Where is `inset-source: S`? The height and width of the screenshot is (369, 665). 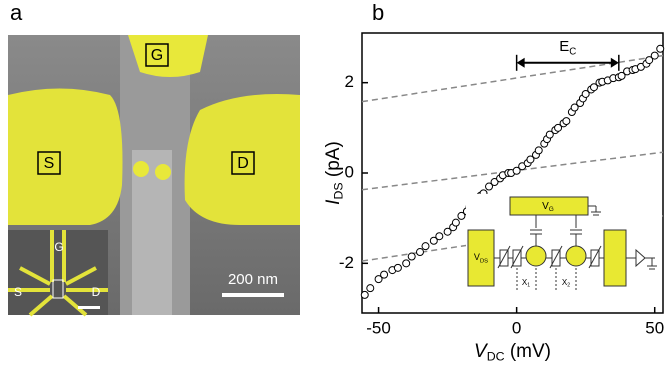 inset-source: S is located at coordinates (18, 292).